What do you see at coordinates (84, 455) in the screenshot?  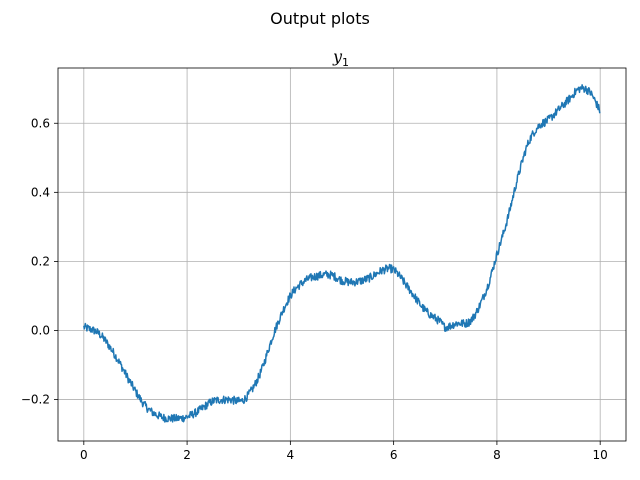 I see `x-tick-label: 0` at bounding box center [84, 455].